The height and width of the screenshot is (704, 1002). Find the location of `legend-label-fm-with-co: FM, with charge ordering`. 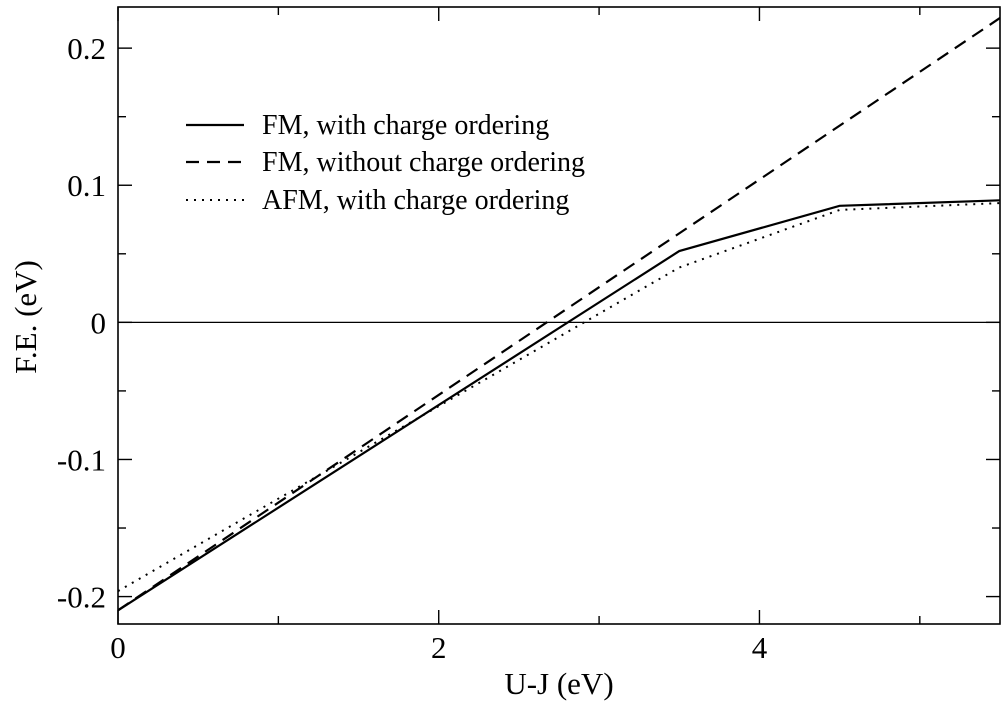

legend-label-fm-with-co: FM, with charge ordering is located at coordinates (405, 125).